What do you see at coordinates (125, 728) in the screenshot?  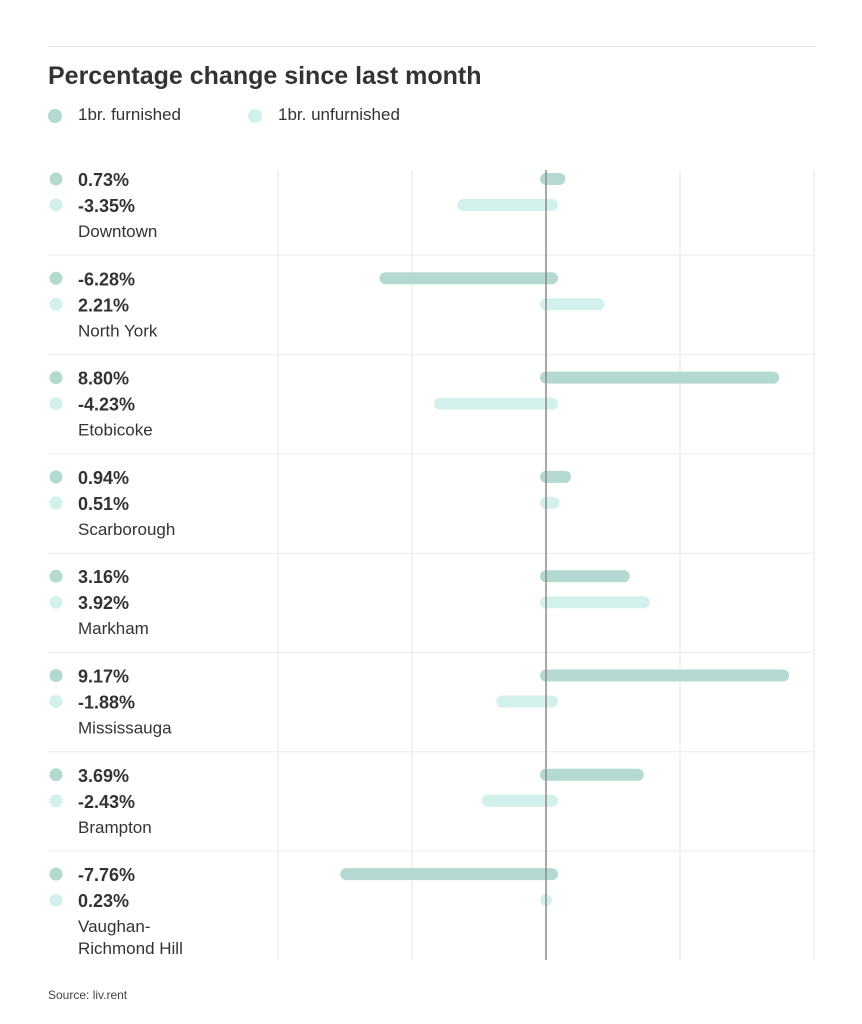 I see `category-label-row-5: Mississauga` at bounding box center [125, 728].